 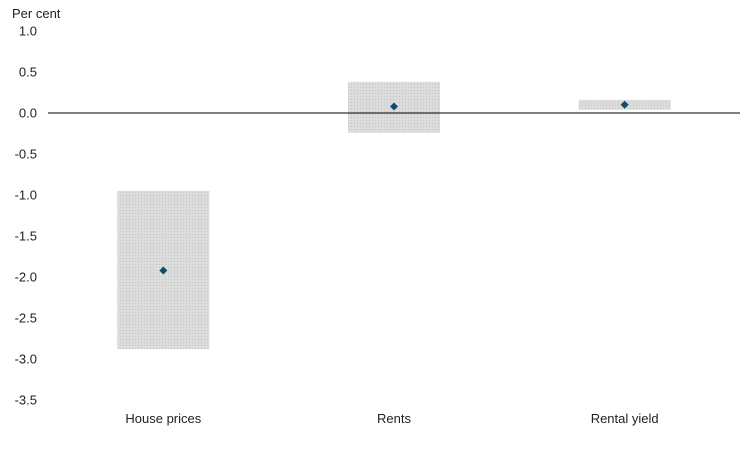 I want to click on y-tick-label: -1.5, so click(x=26, y=236).